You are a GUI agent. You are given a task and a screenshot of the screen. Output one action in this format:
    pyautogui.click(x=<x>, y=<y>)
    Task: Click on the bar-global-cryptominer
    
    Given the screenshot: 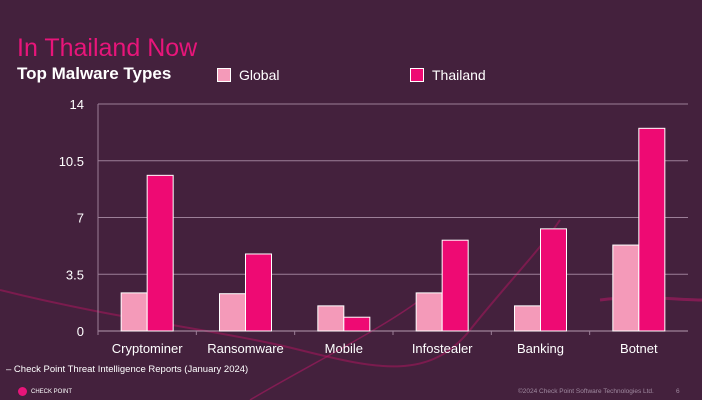 What is the action you would take?
    pyautogui.click(x=134, y=312)
    